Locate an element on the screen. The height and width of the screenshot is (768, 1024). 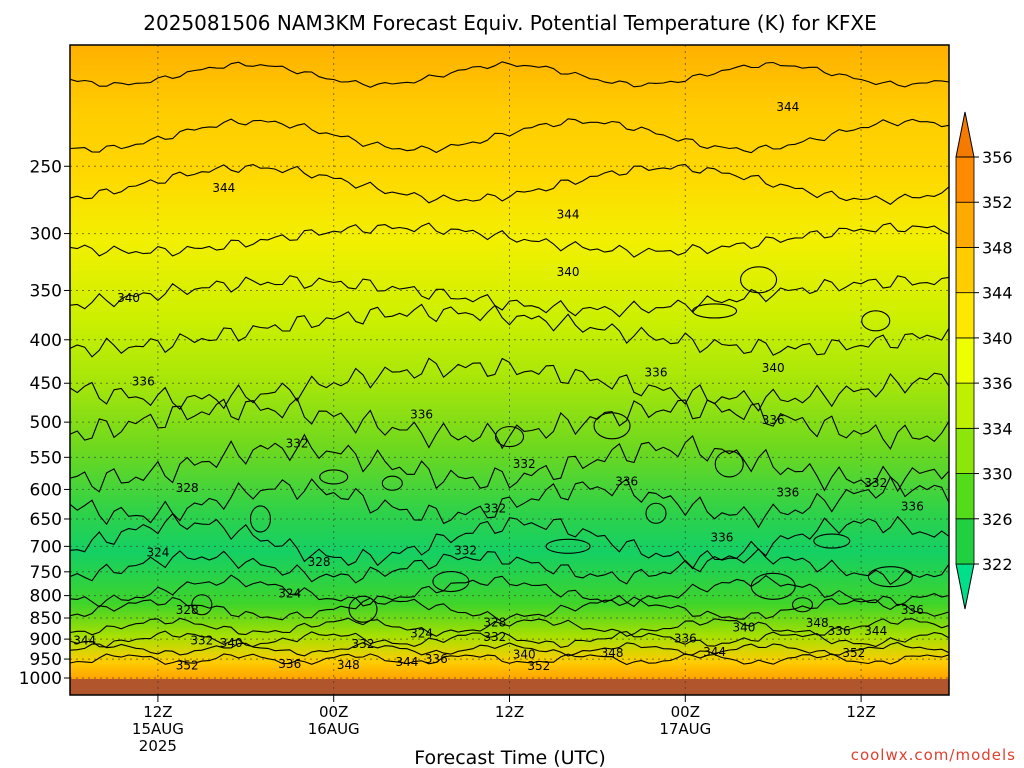
x-tick-label: 16AUG is located at coordinates (334, 729).